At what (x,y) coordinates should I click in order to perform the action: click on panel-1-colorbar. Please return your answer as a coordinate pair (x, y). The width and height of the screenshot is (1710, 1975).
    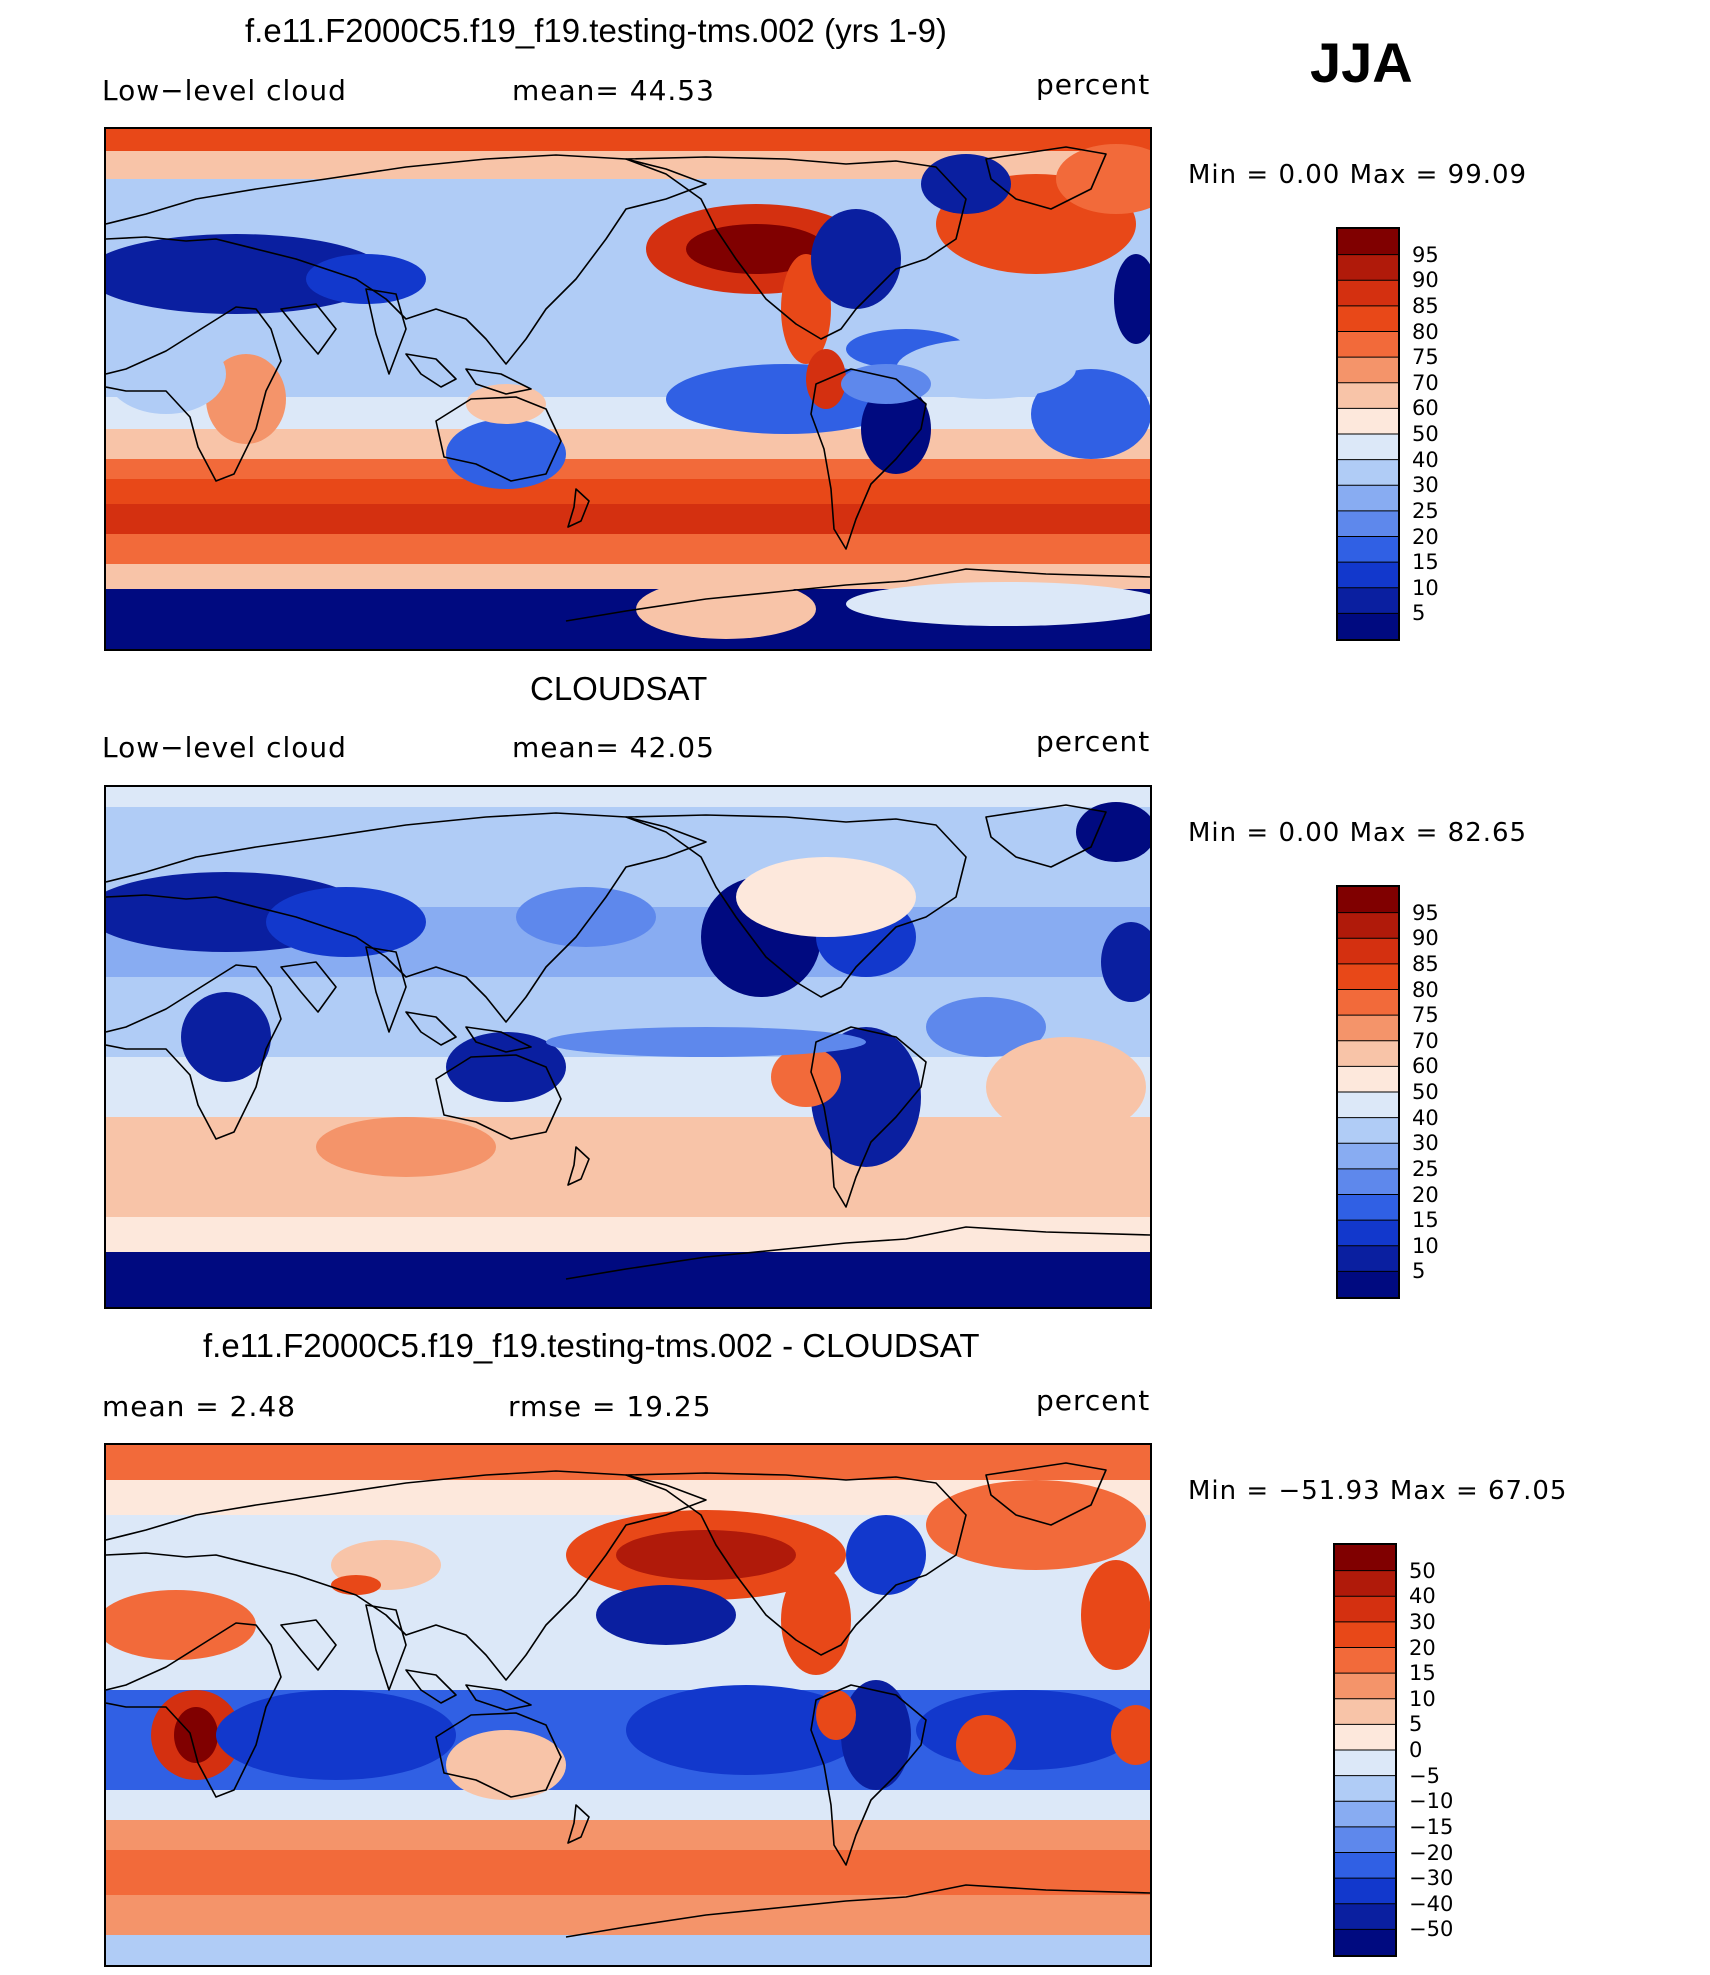
    Looking at the image, I should click on (1368, 434).